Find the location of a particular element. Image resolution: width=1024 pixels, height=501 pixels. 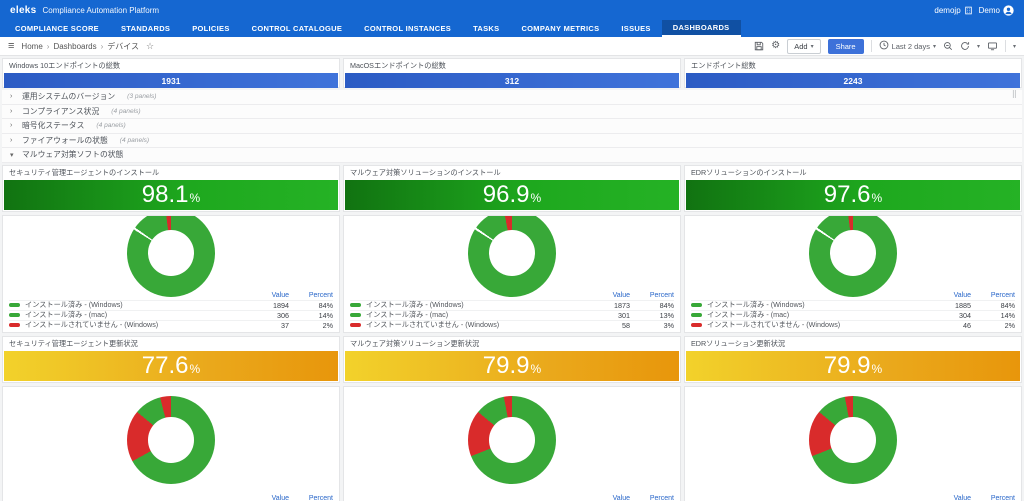

legend-row: インストール済み - (mac) 306 14% is located at coordinates (171, 314).